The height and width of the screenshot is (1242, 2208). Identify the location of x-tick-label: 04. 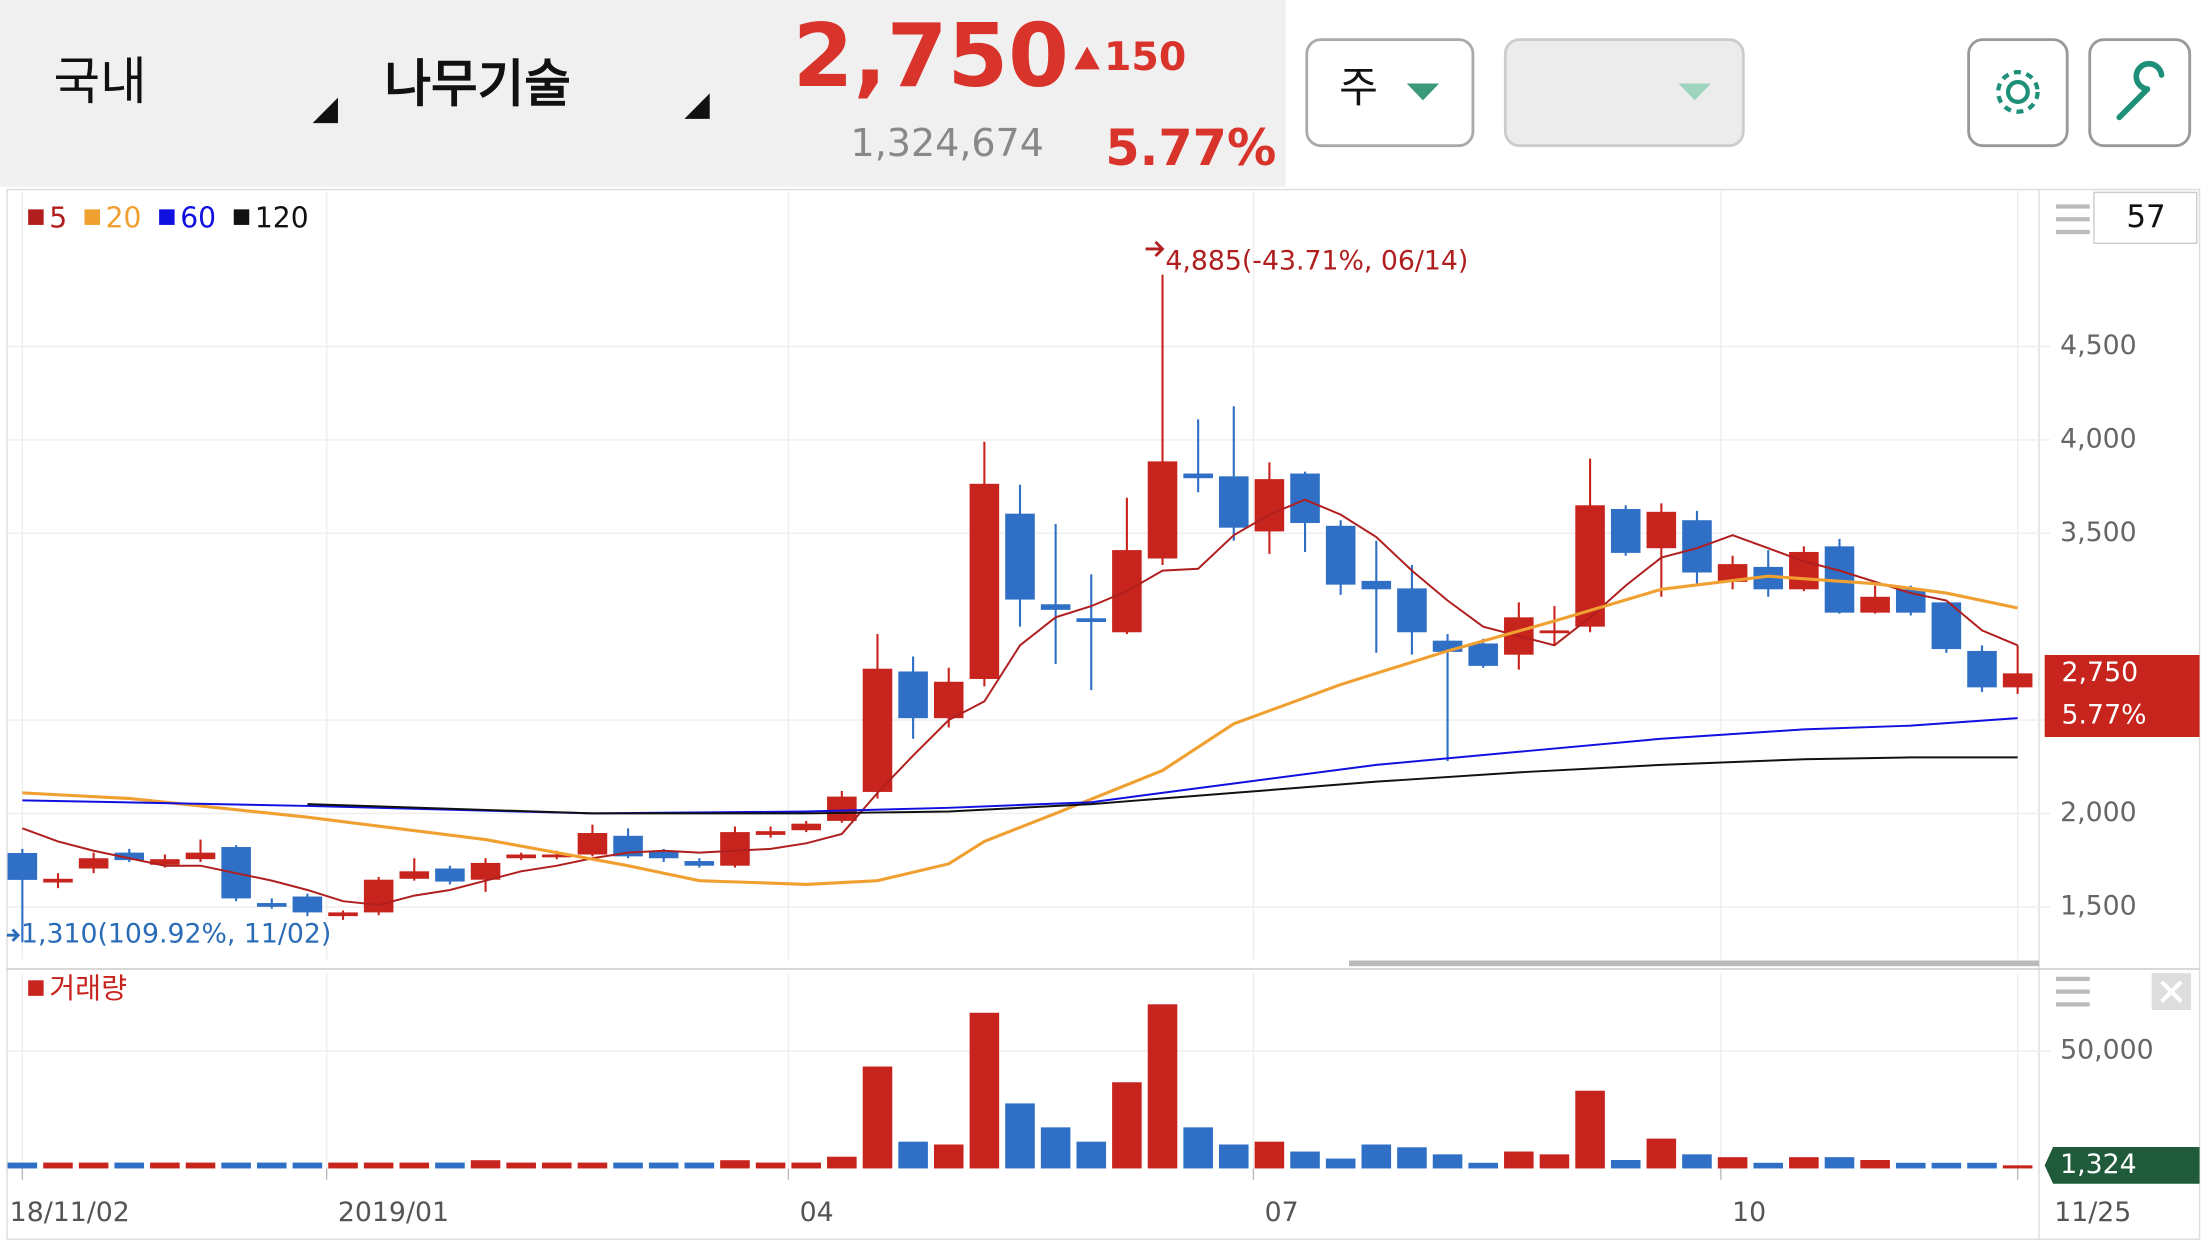
(817, 1212).